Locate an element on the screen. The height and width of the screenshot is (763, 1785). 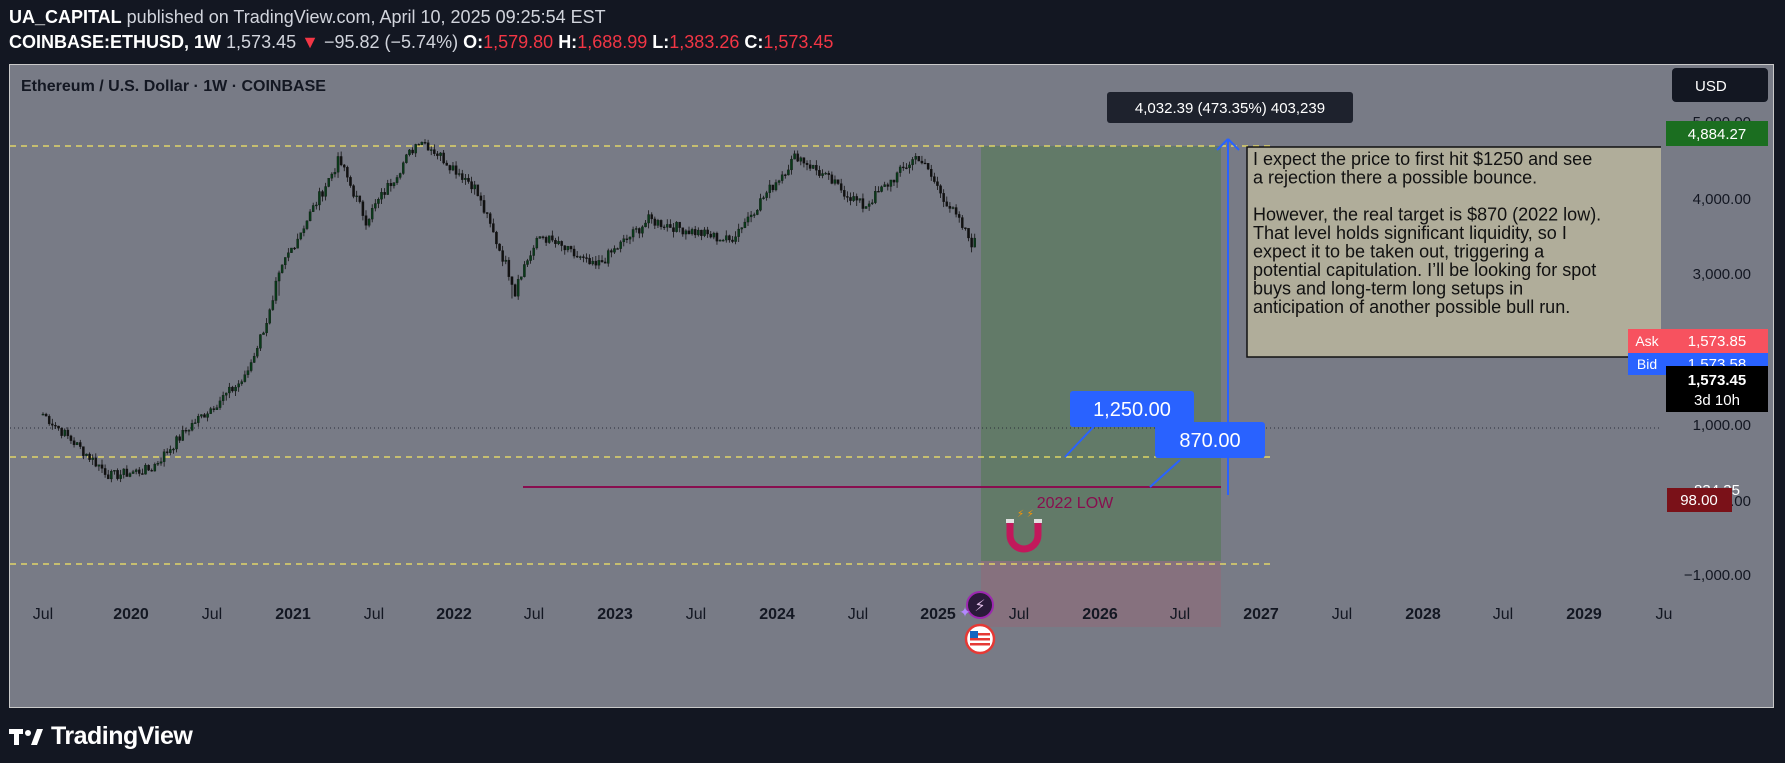
note-line: buys and long-term long setups in is located at coordinates (1388, 289).